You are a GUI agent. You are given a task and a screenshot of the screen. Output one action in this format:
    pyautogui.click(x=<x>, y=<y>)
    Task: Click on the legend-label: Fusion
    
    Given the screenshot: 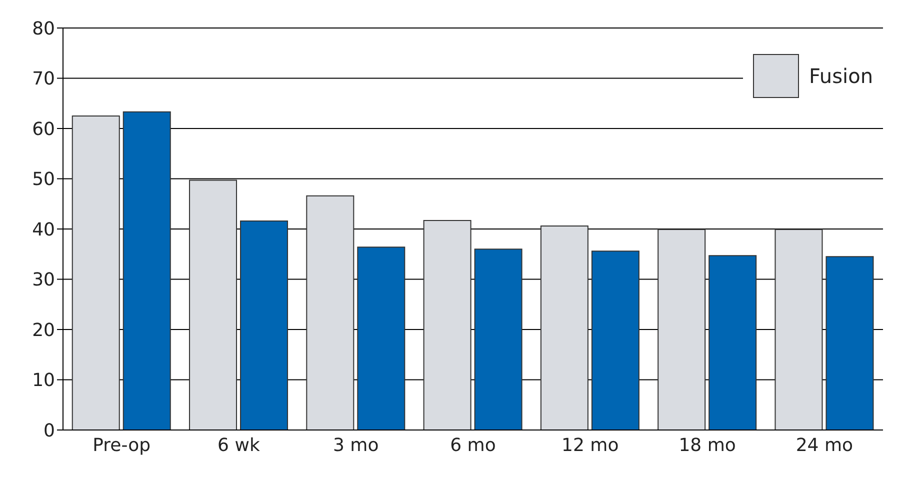 What is the action you would take?
    pyautogui.click(x=841, y=76)
    